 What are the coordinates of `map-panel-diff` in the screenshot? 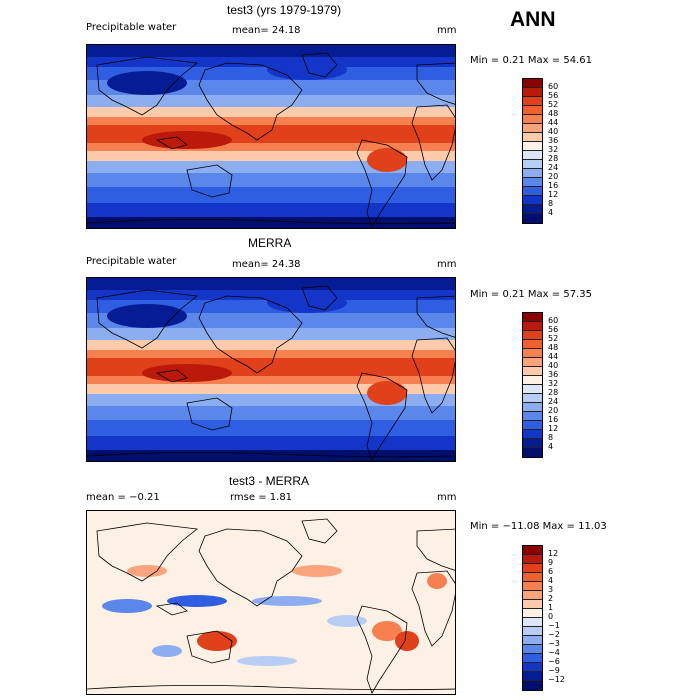 It's located at (271, 602).